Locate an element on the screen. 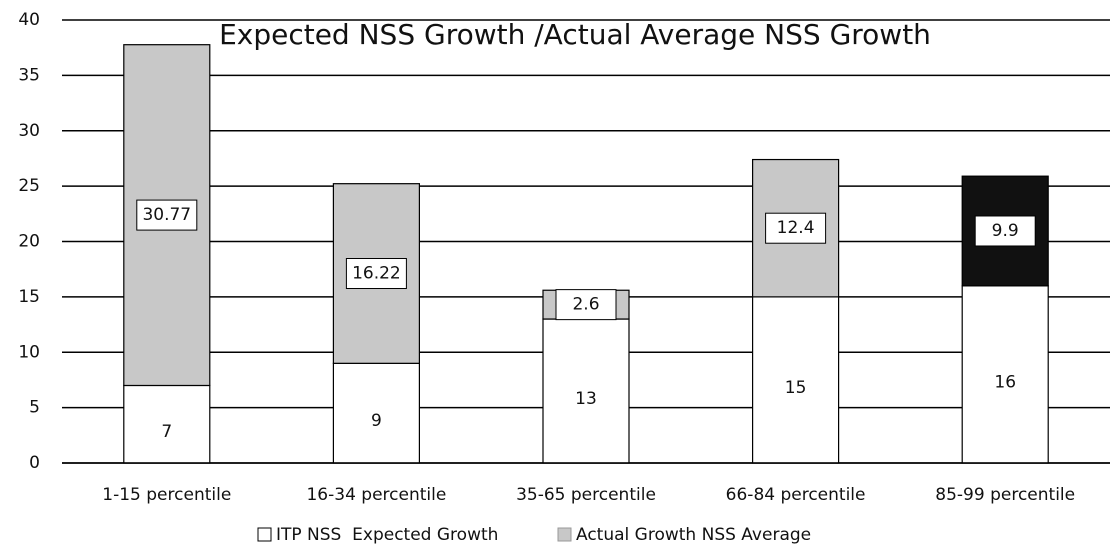 Image resolution: width=1110 pixels, height=550 pixels. data-label: 15 is located at coordinates (796, 388).